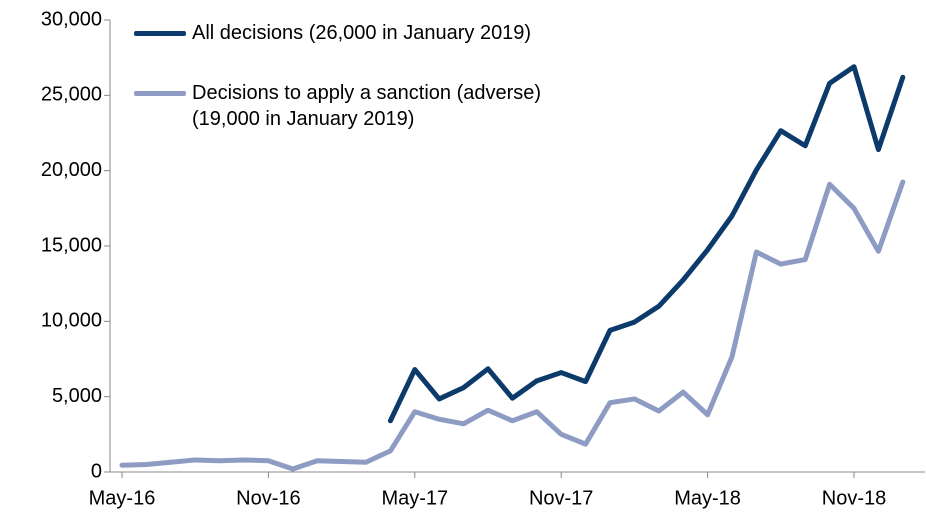 Image resolution: width=926 pixels, height=515 pixels. Describe the element at coordinates (71, 245) in the screenshot. I see `y-tick-label: 15,000` at that location.